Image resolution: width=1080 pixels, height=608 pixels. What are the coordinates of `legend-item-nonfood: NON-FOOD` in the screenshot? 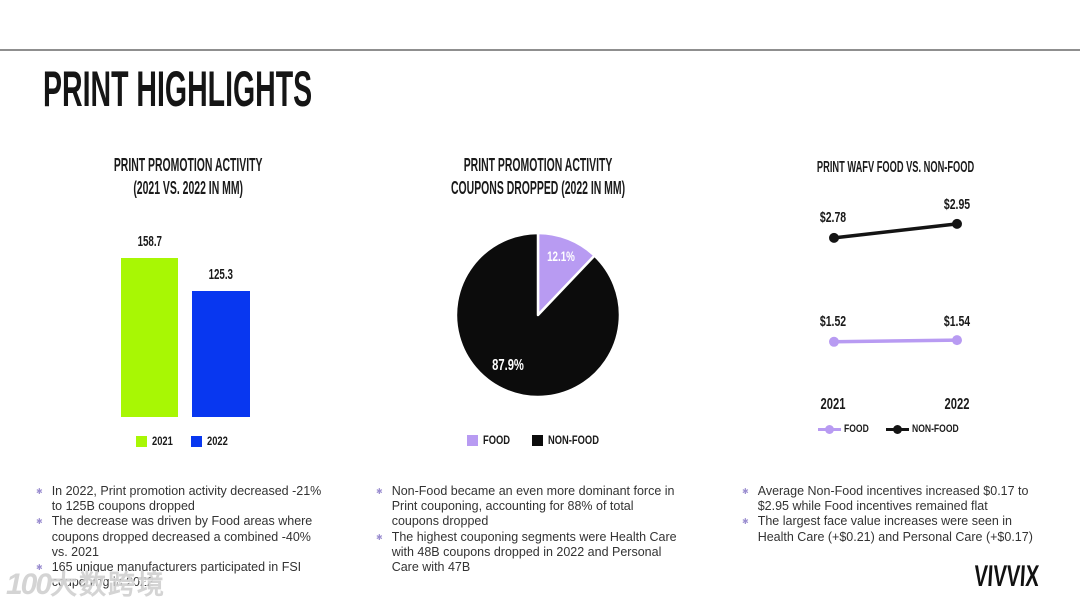 It's located at (572, 440).